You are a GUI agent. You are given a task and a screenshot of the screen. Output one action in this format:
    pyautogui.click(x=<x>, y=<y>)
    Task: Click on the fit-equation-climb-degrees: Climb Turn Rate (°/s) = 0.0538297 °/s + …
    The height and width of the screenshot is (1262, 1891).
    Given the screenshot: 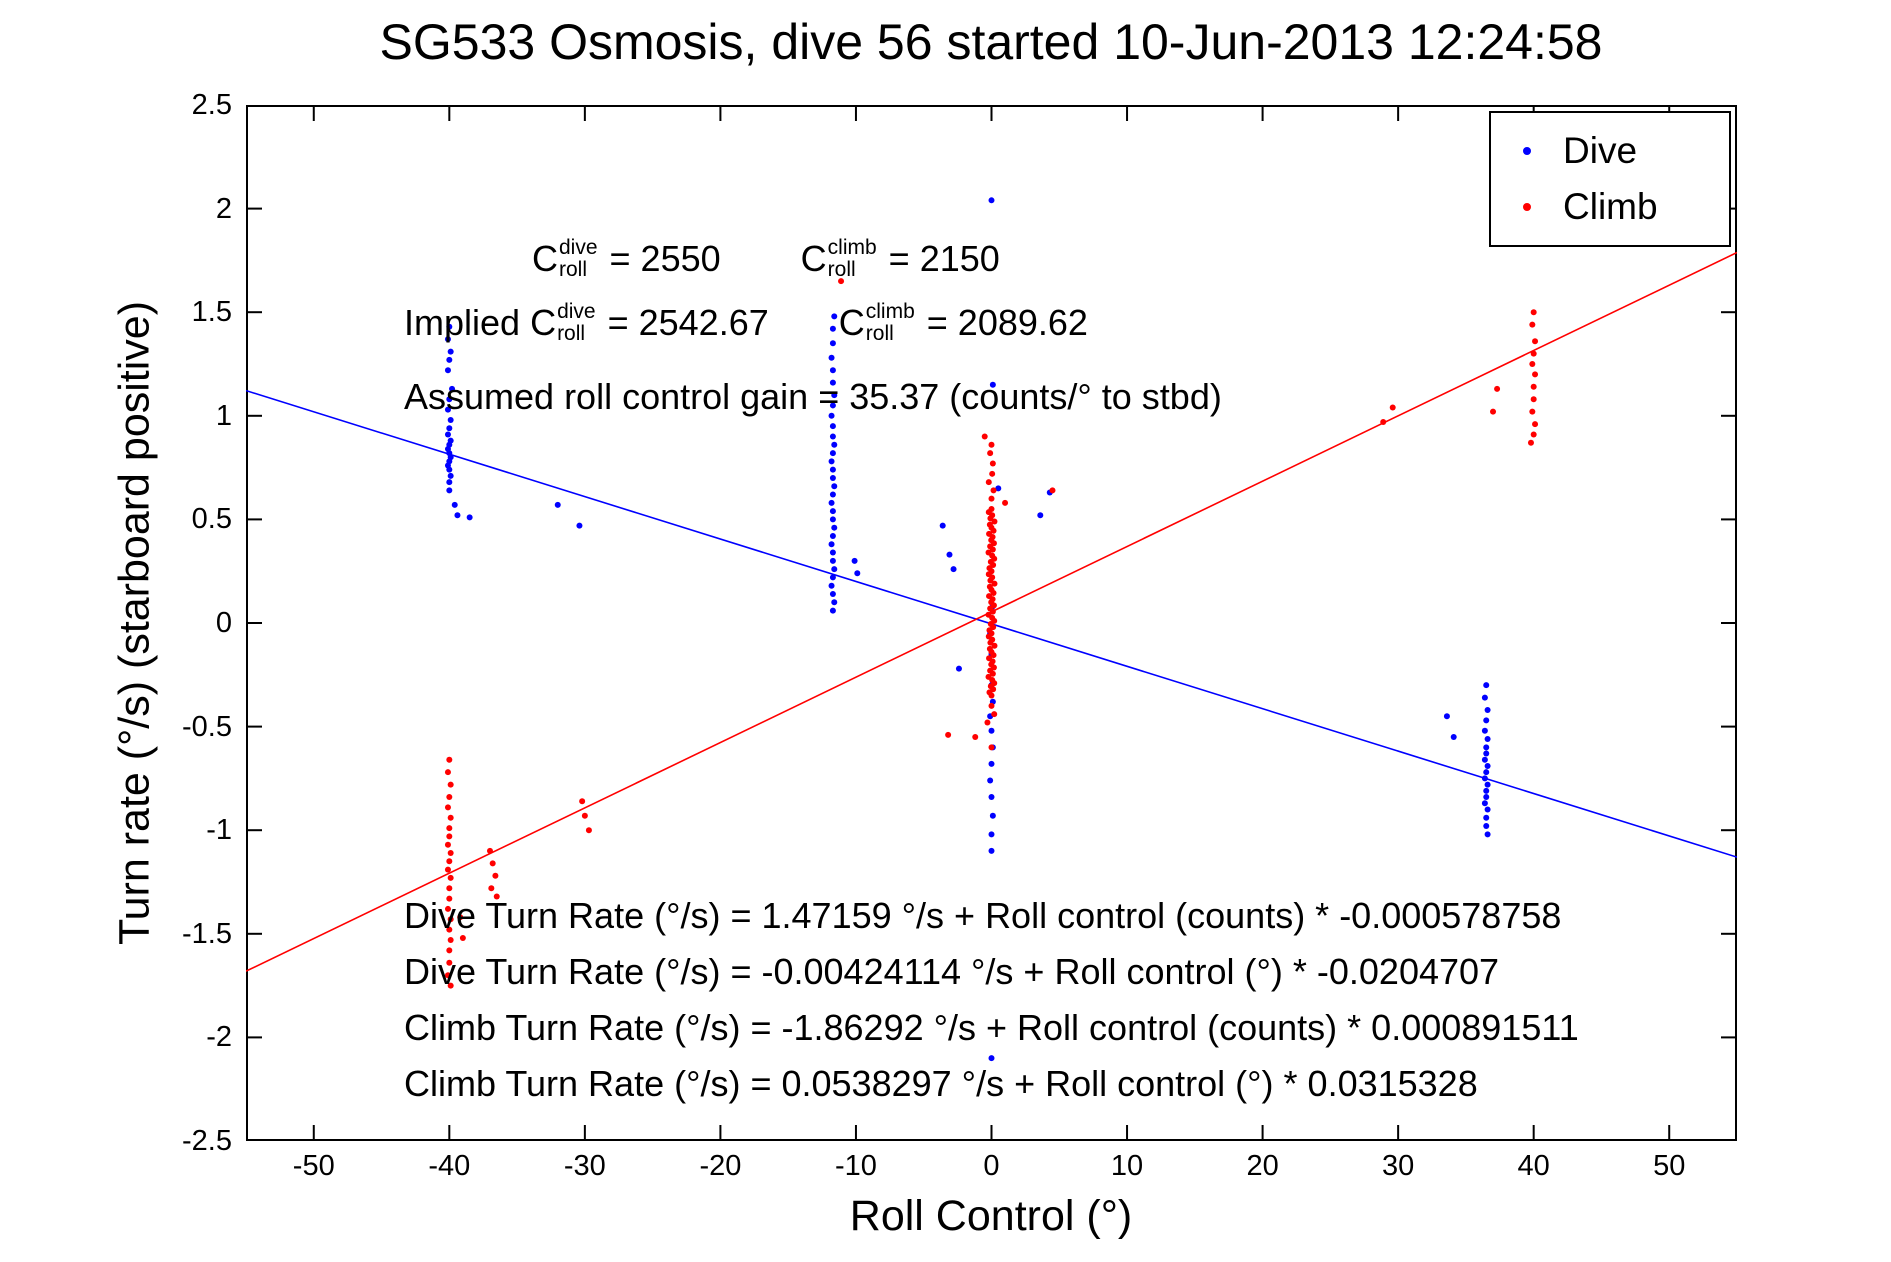 What is the action you would take?
    pyautogui.click(x=941, y=1083)
    